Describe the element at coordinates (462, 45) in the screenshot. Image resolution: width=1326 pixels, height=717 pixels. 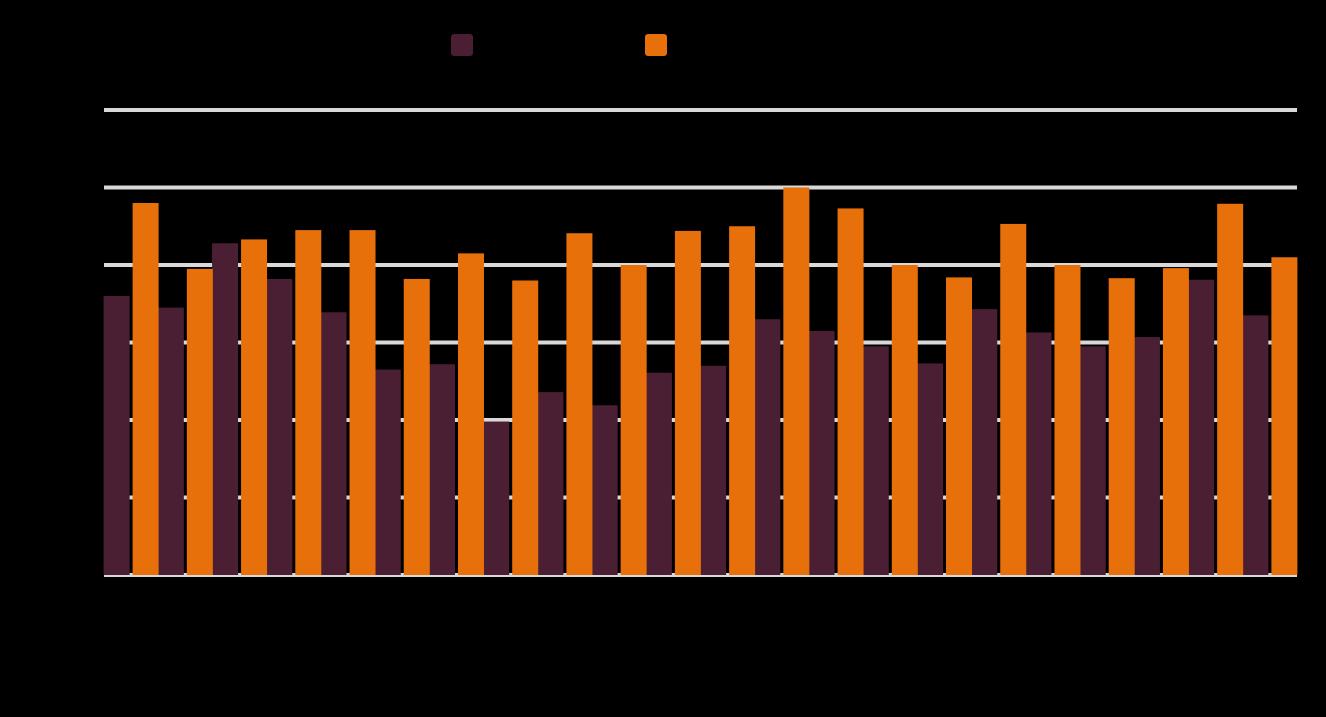
I see `legend-swatch-series1` at that location.